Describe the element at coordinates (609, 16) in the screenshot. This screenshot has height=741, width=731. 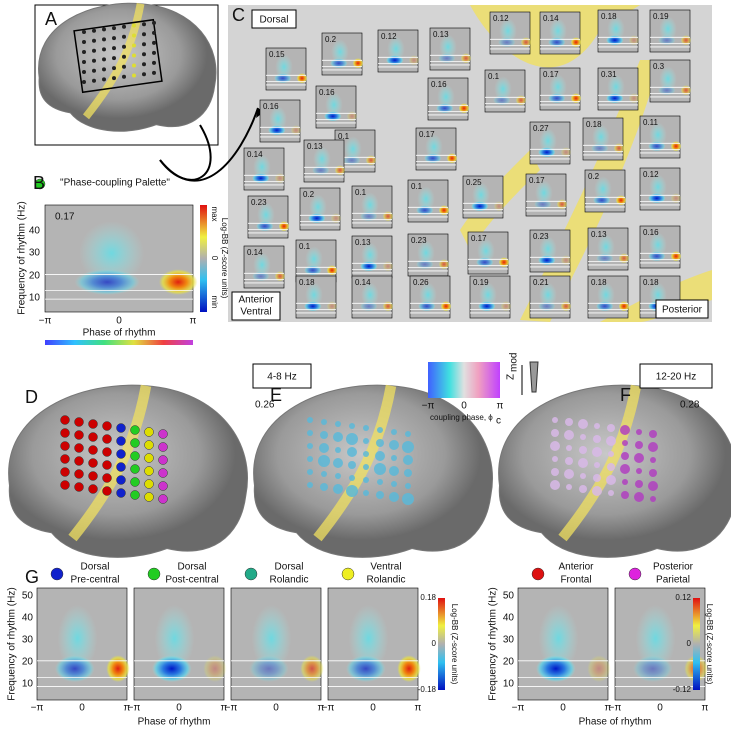
I see `tile-value: 0.18` at that location.